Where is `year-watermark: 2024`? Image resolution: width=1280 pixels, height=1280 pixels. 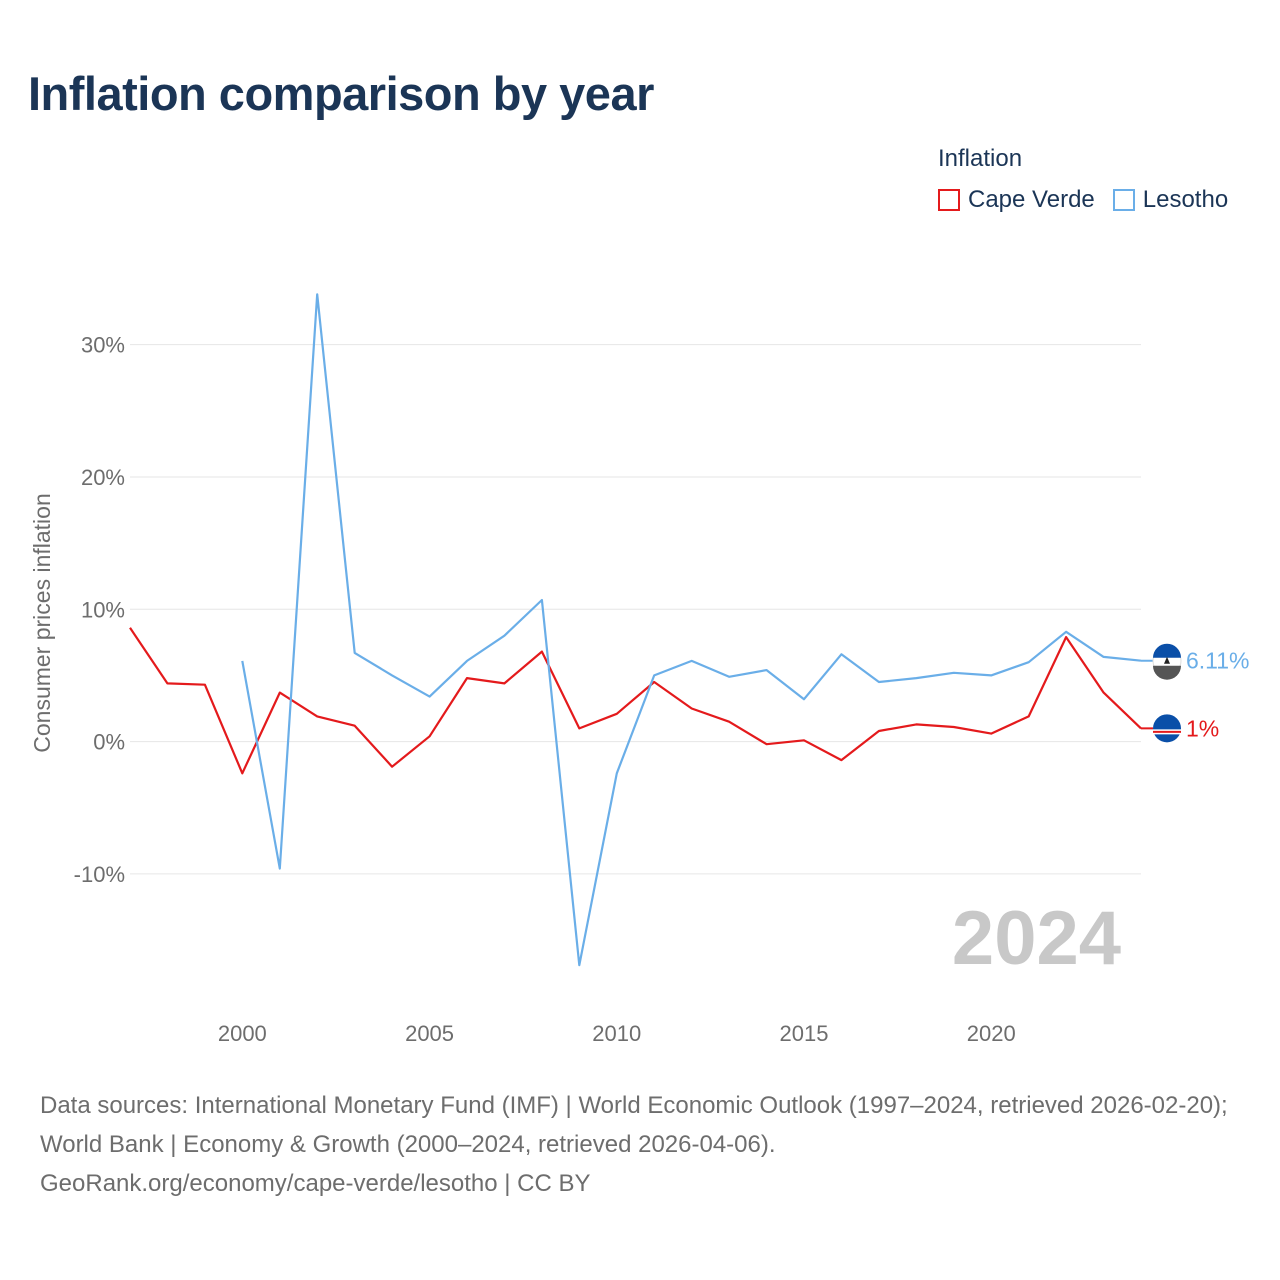
year-watermark: 2024 is located at coordinates (1036, 938).